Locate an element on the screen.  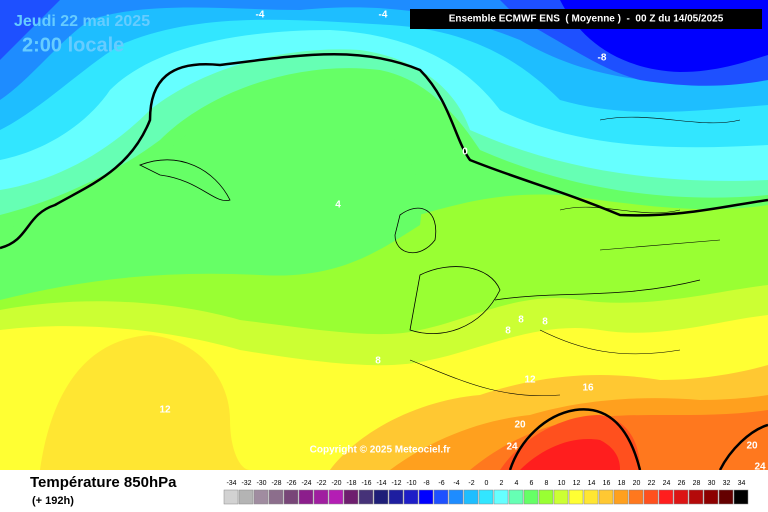
legend-label: 24 is located at coordinates (667, 483).